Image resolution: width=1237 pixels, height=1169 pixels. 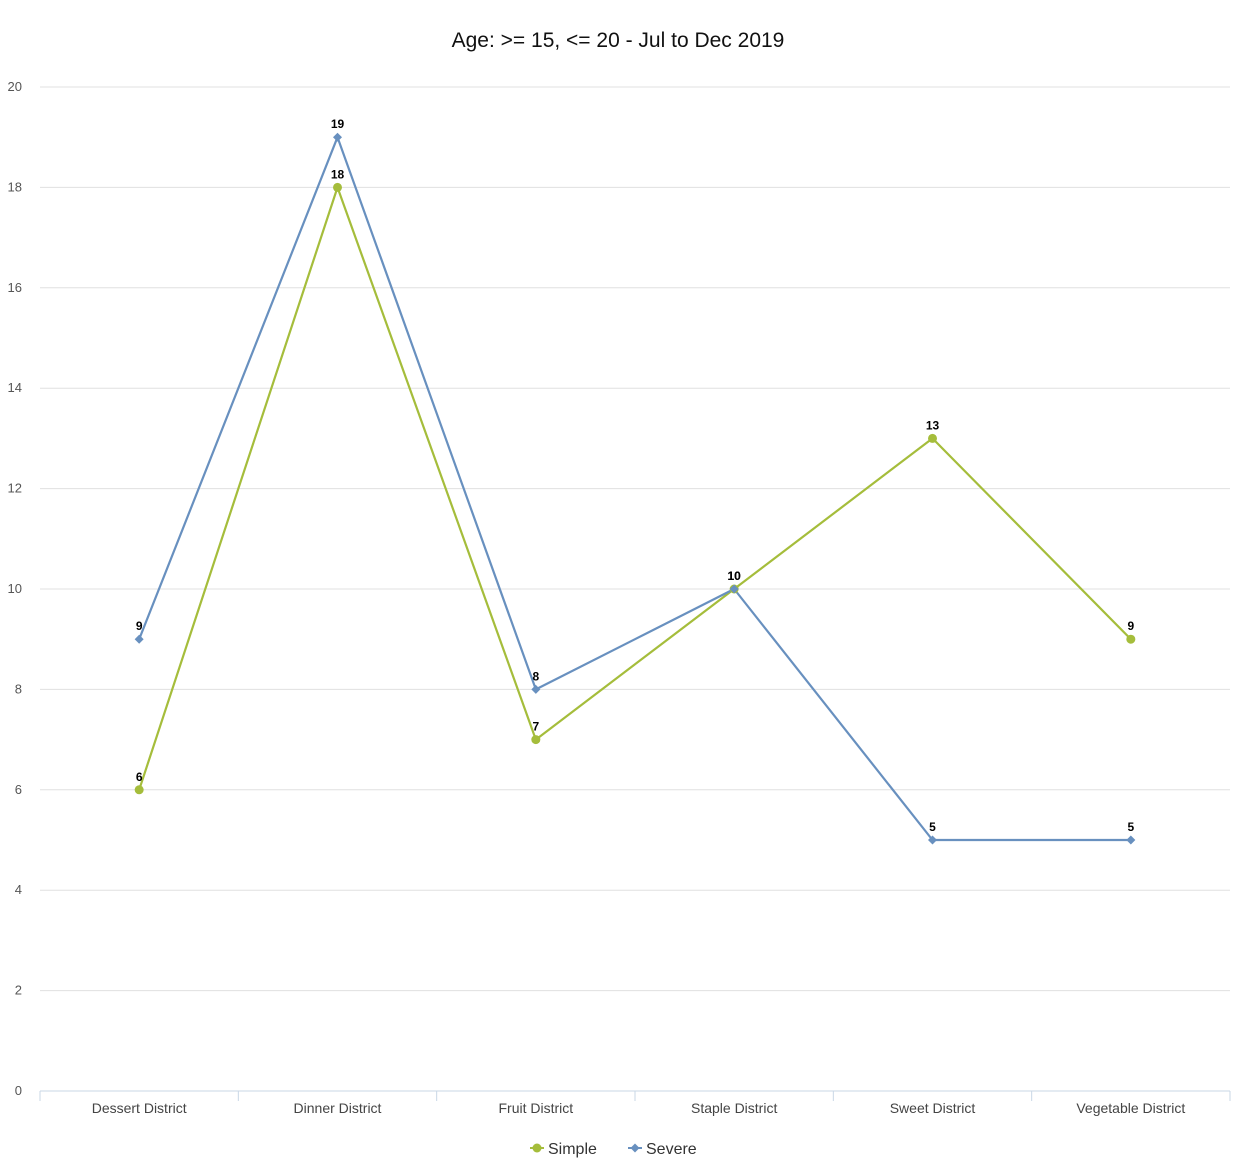 I want to click on data-label-simple-staple-district: 10, so click(x=734, y=576).